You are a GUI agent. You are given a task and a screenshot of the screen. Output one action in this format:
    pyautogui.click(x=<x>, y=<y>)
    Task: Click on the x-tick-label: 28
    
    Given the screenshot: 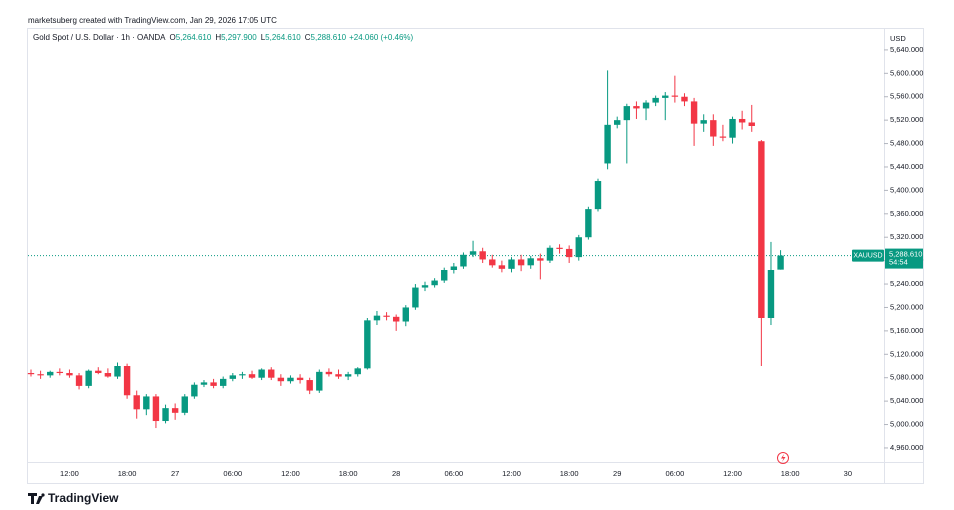 What is the action you would take?
    pyautogui.click(x=396, y=473)
    